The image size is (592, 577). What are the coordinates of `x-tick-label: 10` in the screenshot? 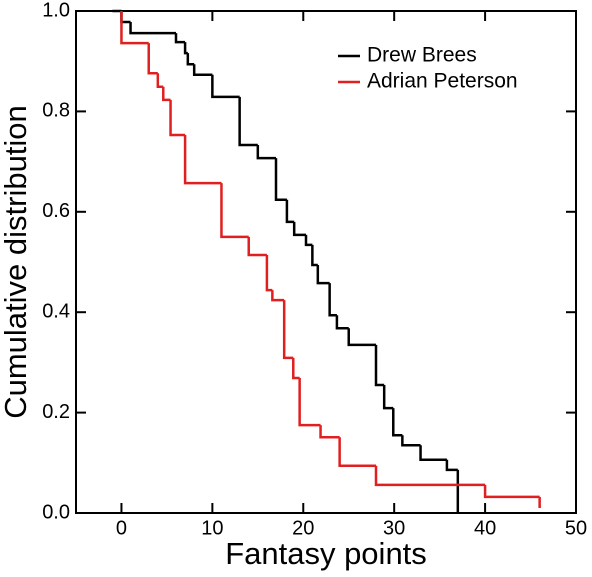 It's located at (212, 528).